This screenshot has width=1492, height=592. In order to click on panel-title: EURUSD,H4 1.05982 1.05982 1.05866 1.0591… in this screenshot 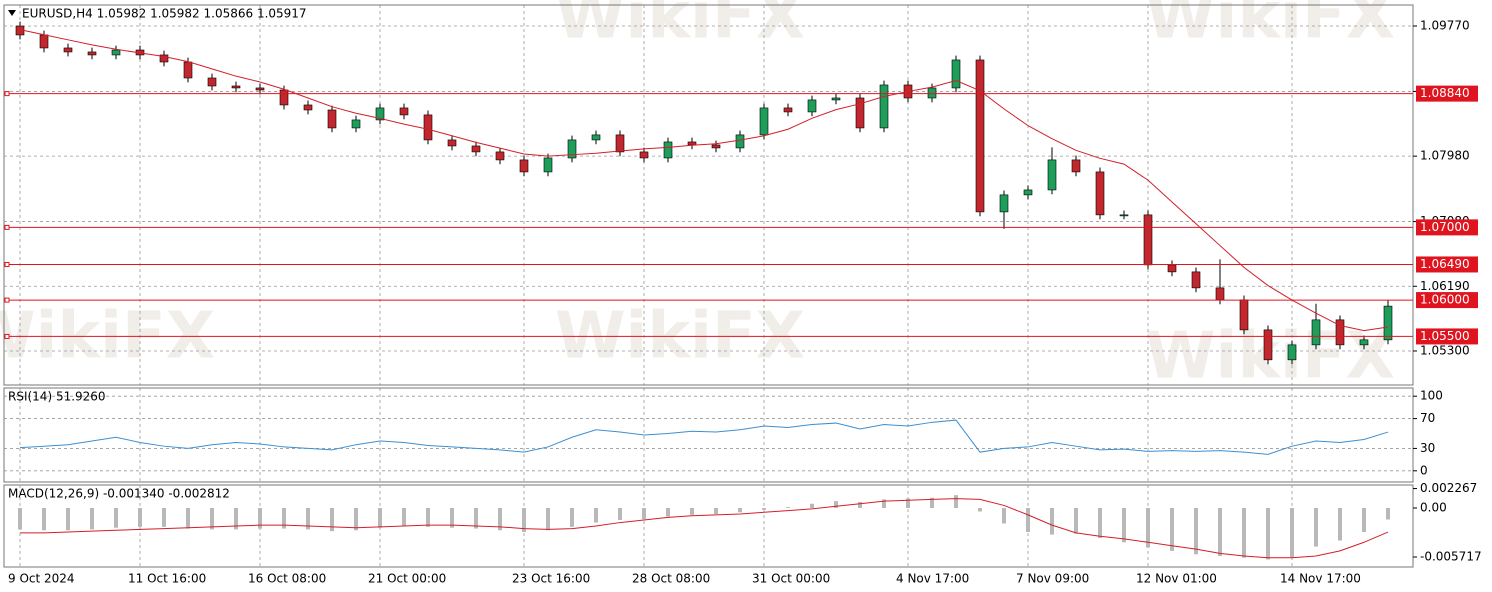, I will do `click(164, 14)`.